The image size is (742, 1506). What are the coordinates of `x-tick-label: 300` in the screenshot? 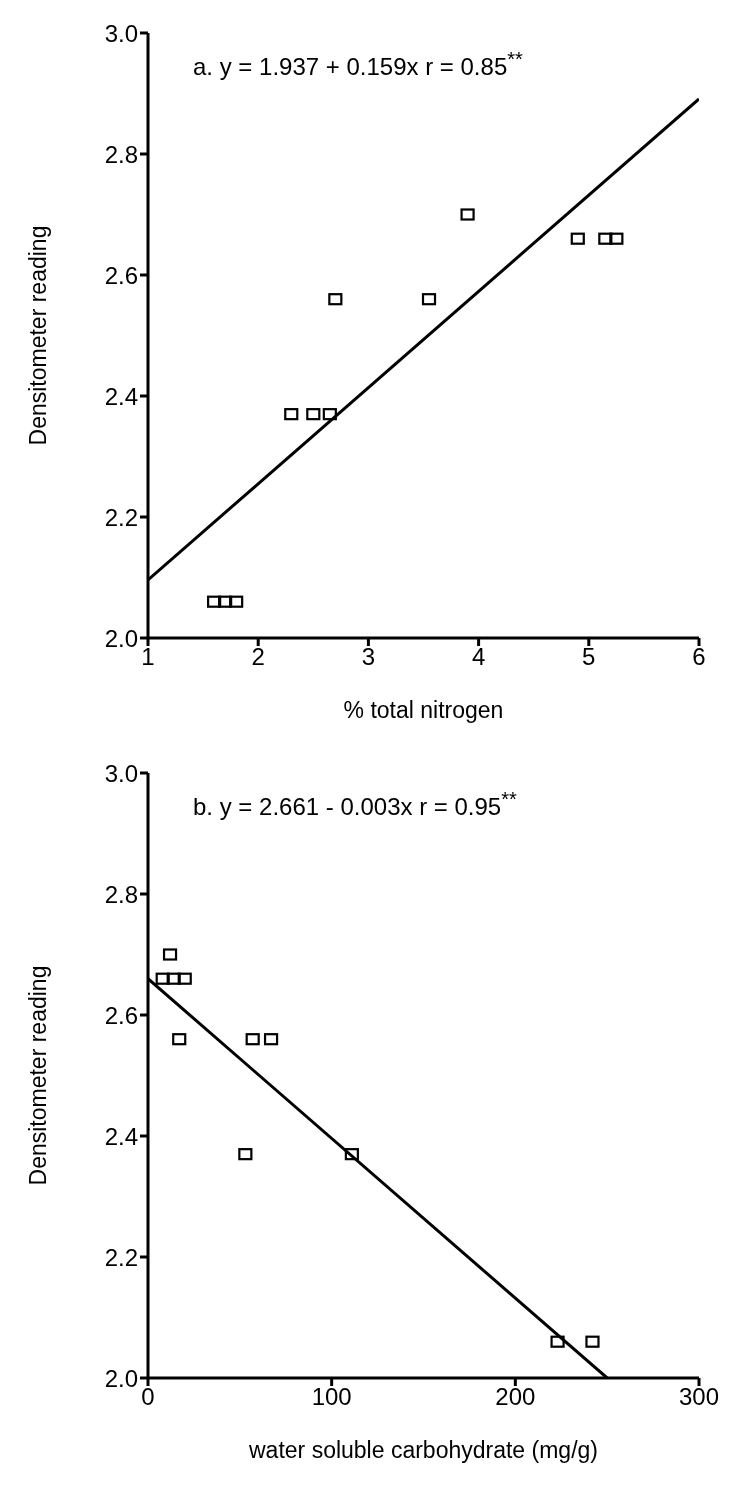 It's located at (699, 1397).